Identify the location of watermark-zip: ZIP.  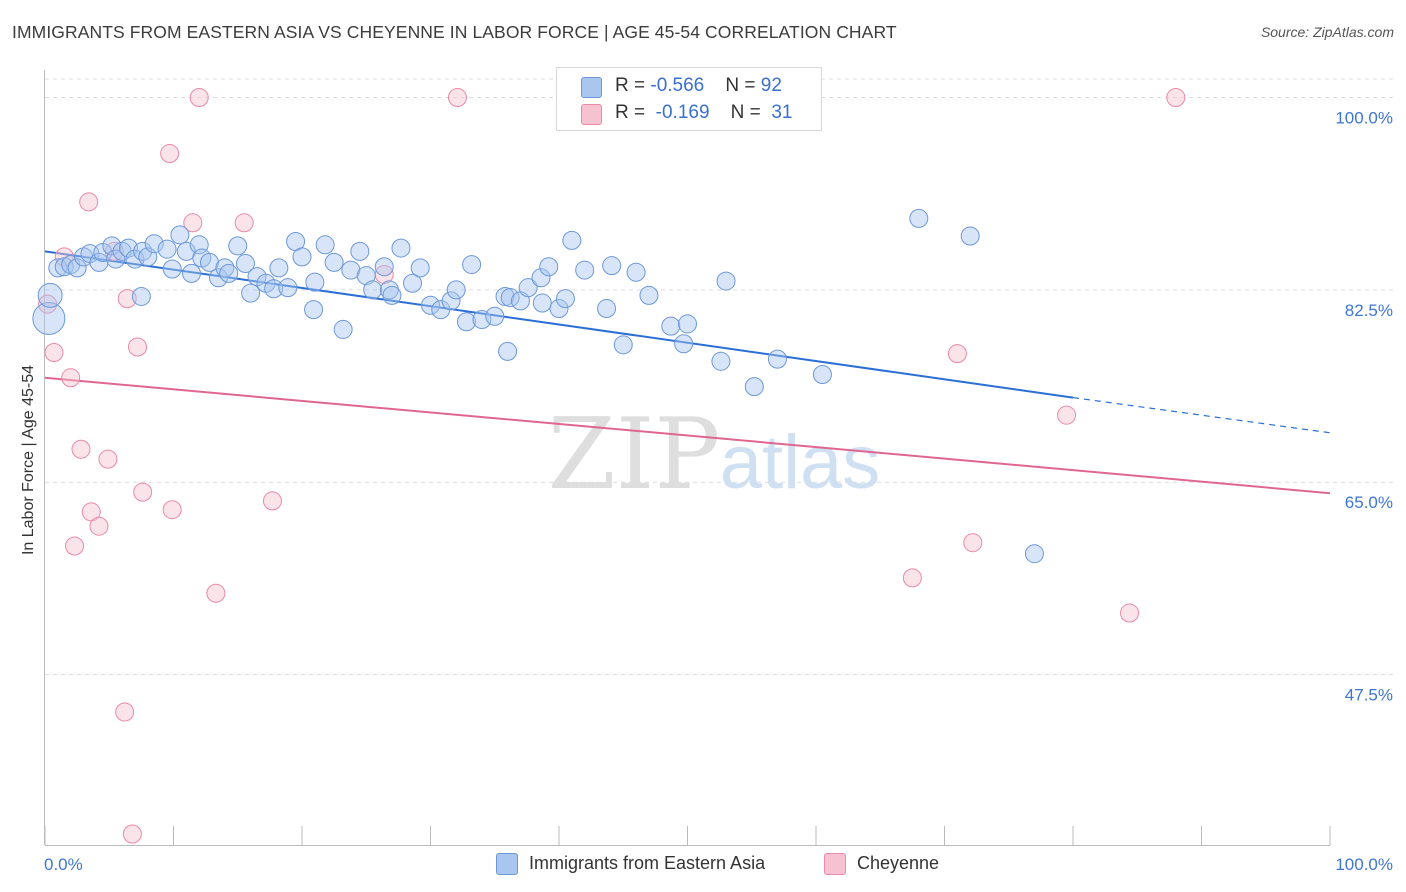
(634, 455).